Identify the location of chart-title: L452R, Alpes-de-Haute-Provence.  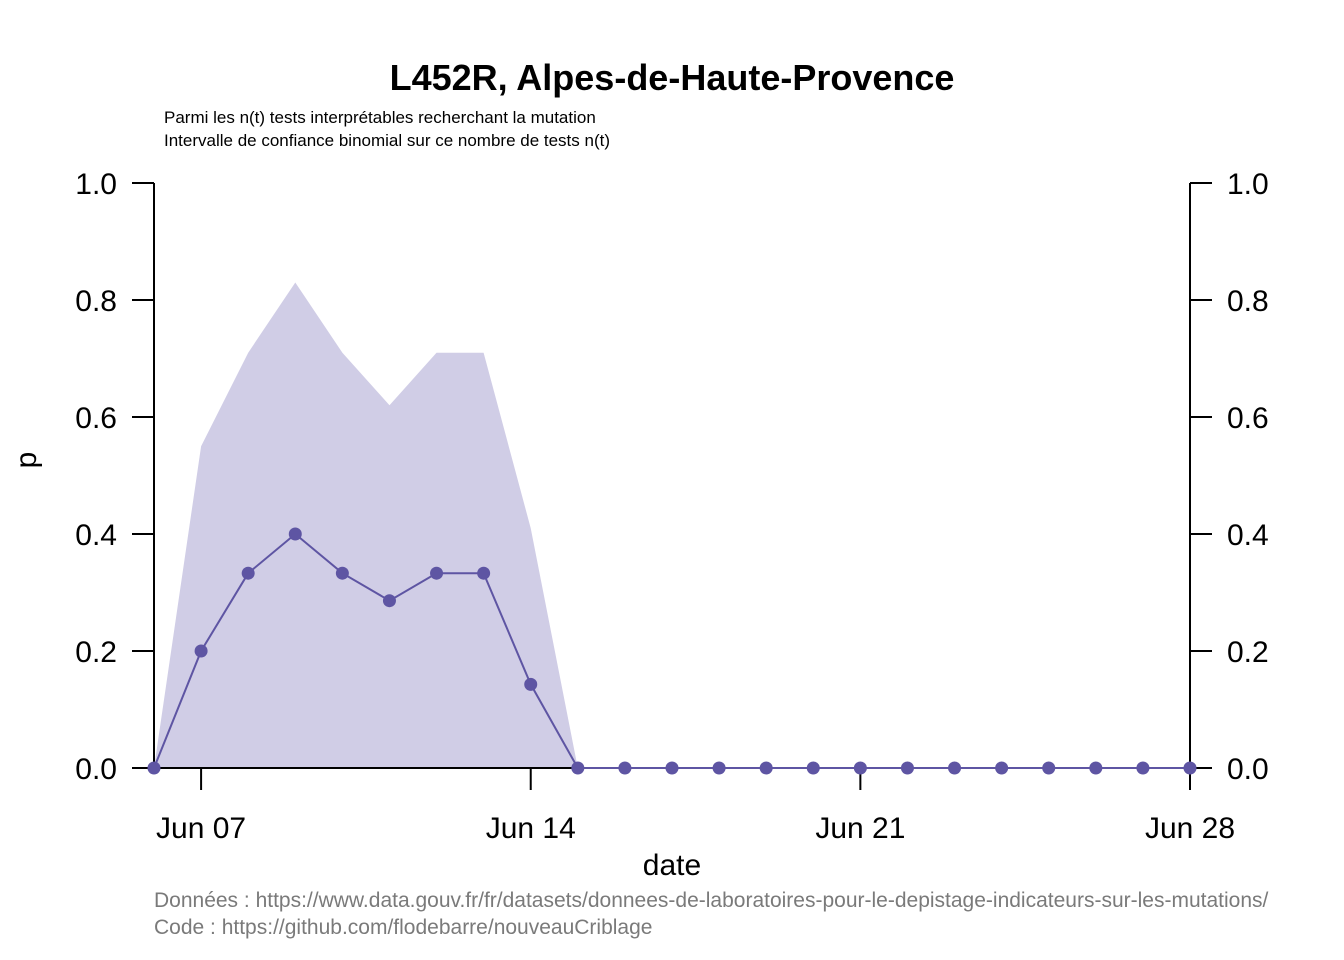
(672, 77).